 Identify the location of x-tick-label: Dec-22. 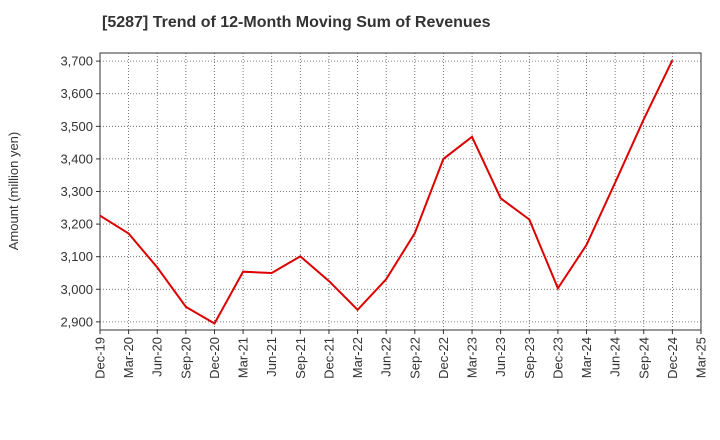
(443, 358).